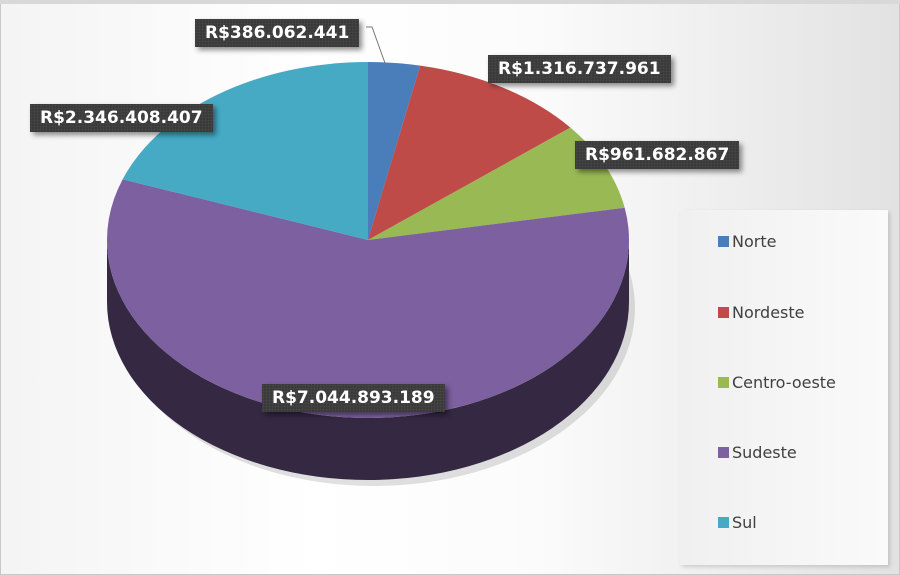 Image resolution: width=900 pixels, height=575 pixels. I want to click on legend-item-norte: Norte, so click(747, 241).